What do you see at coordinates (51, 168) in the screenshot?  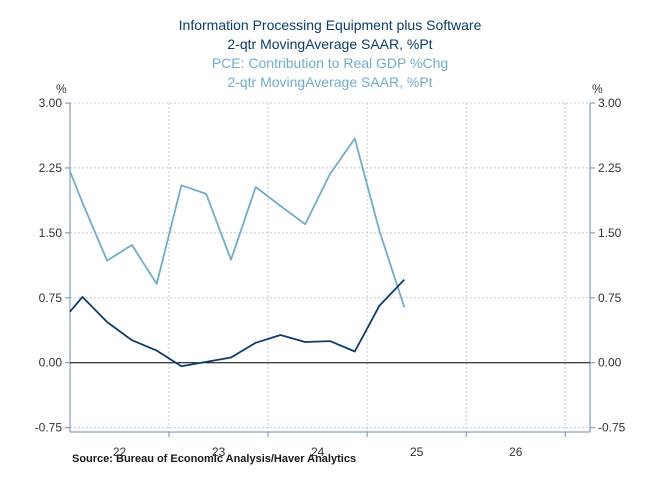 I see `y-tick-label-left: 2.25` at bounding box center [51, 168].